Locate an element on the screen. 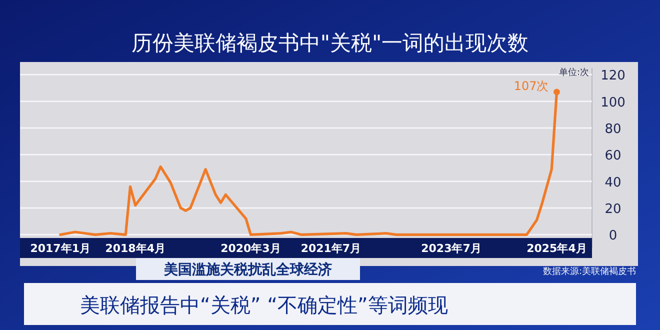 This screenshot has width=660, height=330. y-axis-title: 单位:次 is located at coordinates (573, 72).